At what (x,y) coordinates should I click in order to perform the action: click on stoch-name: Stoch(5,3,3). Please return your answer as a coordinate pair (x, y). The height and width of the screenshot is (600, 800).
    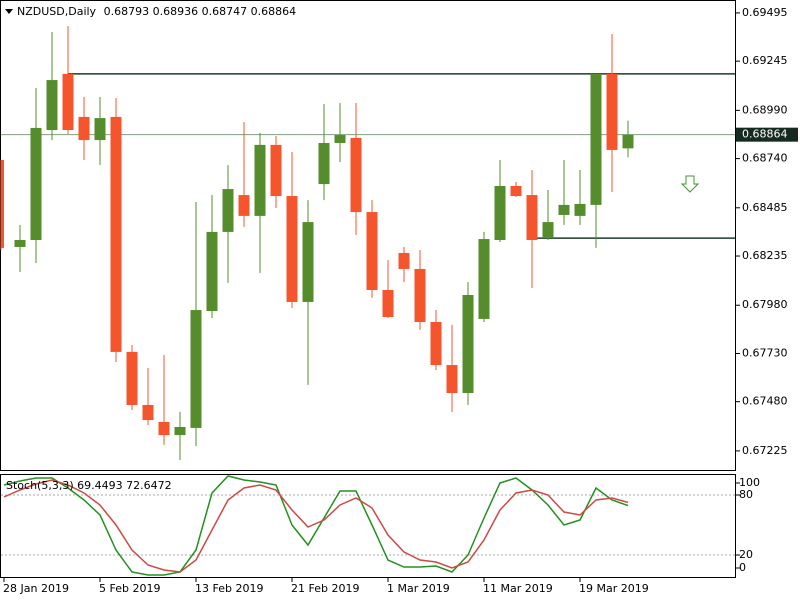
    Looking at the image, I should click on (40, 485).